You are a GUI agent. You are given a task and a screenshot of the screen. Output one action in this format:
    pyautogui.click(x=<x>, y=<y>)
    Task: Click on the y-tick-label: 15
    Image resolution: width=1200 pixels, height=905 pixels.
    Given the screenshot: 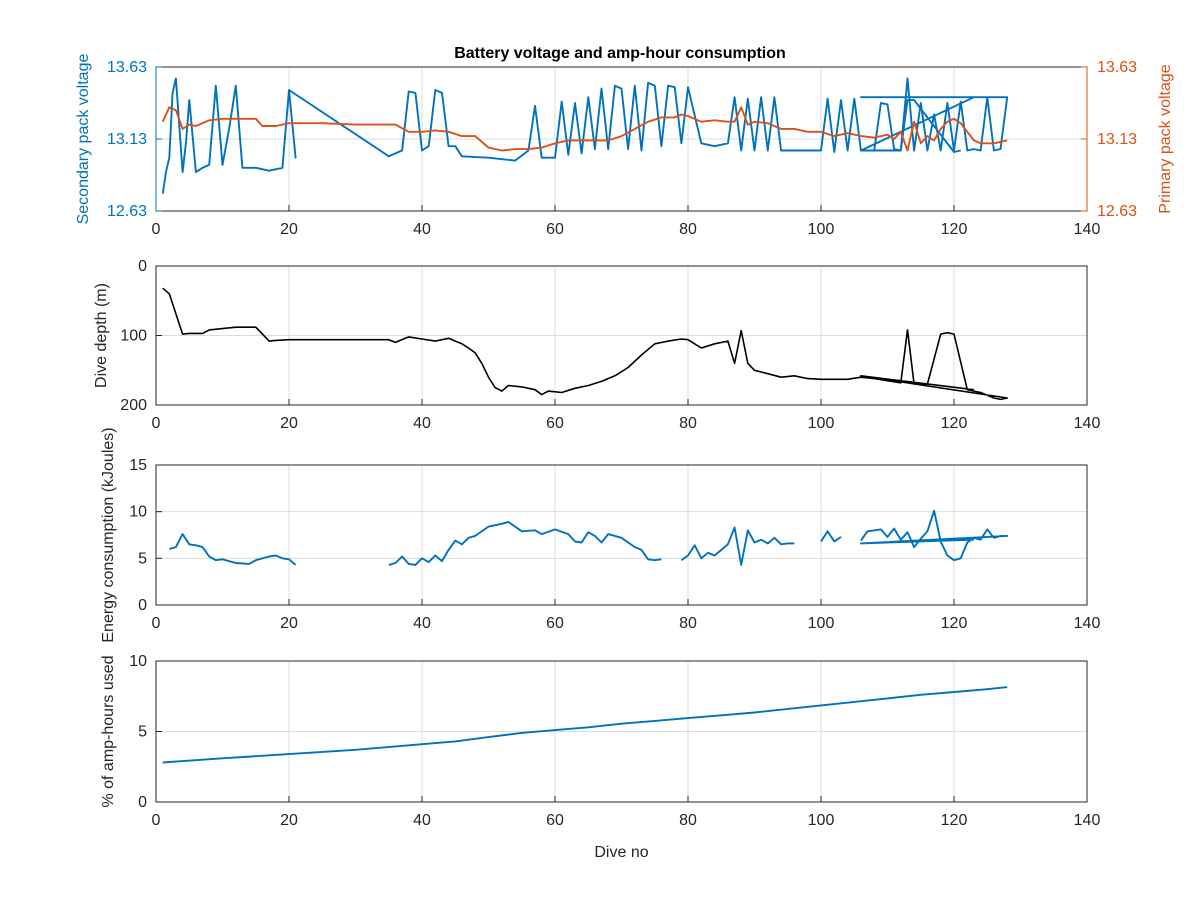 What is the action you would take?
    pyautogui.click(x=138, y=465)
    